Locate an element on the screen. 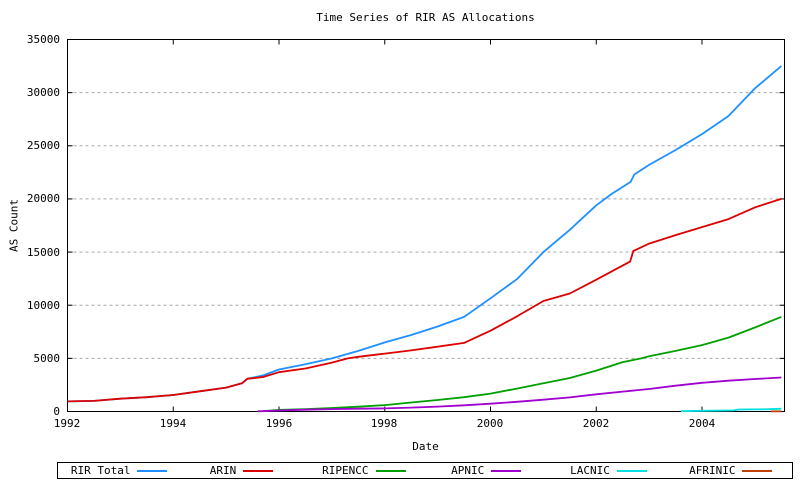  y-tick-label: 10000 is located at coordinates (43, 305).